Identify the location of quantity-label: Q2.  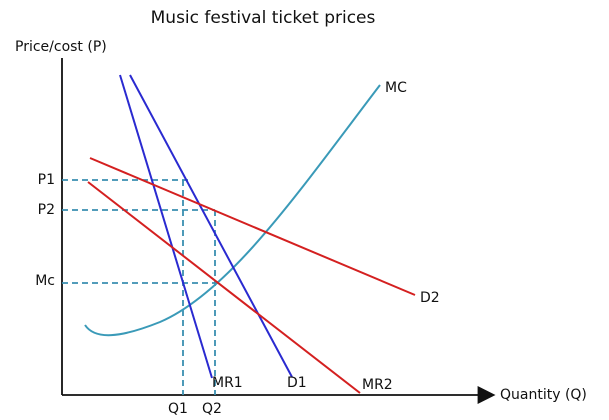
(212, 409).